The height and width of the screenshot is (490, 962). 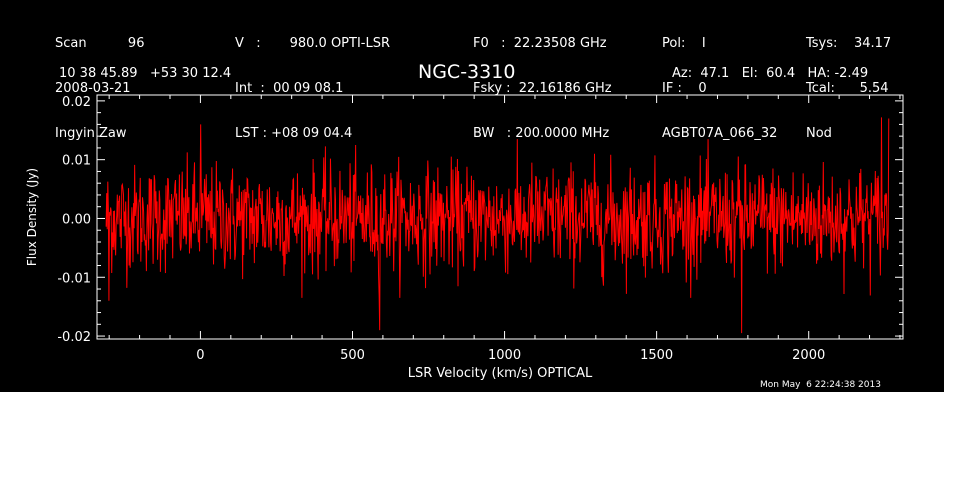 I want to click on source-coordinates: 10 38 45.89 +53 30 12.4, so click(x=145, y=73).